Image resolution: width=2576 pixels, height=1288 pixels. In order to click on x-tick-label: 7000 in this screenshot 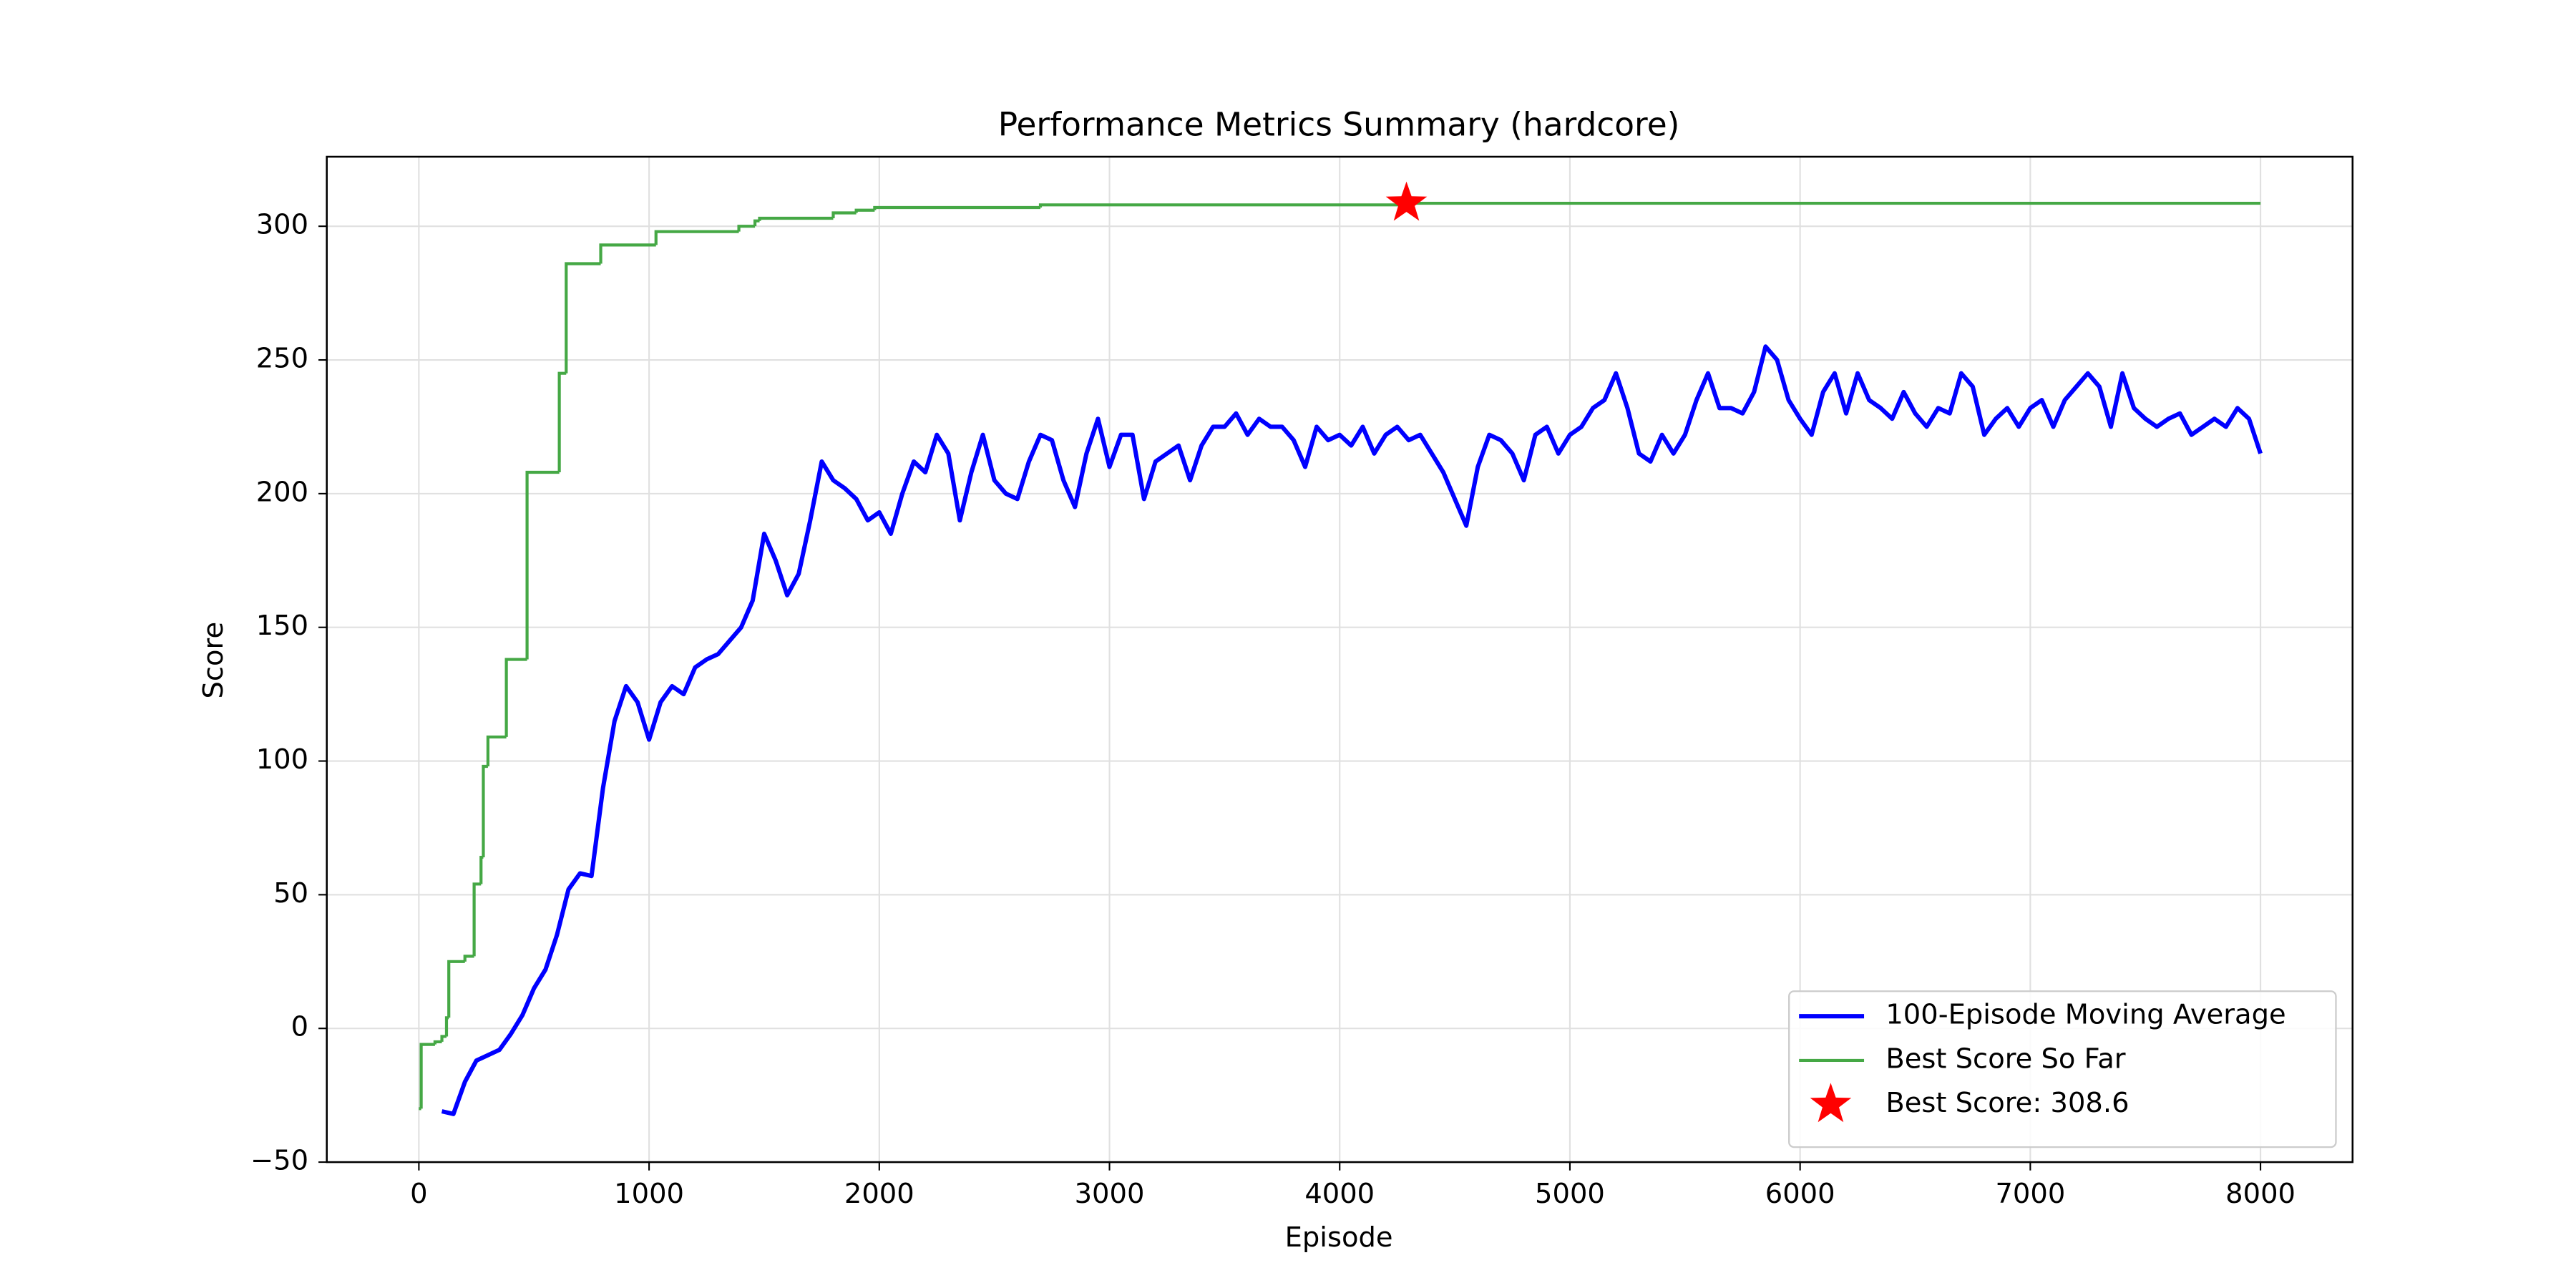, I will do `click(2030, 1194)`.